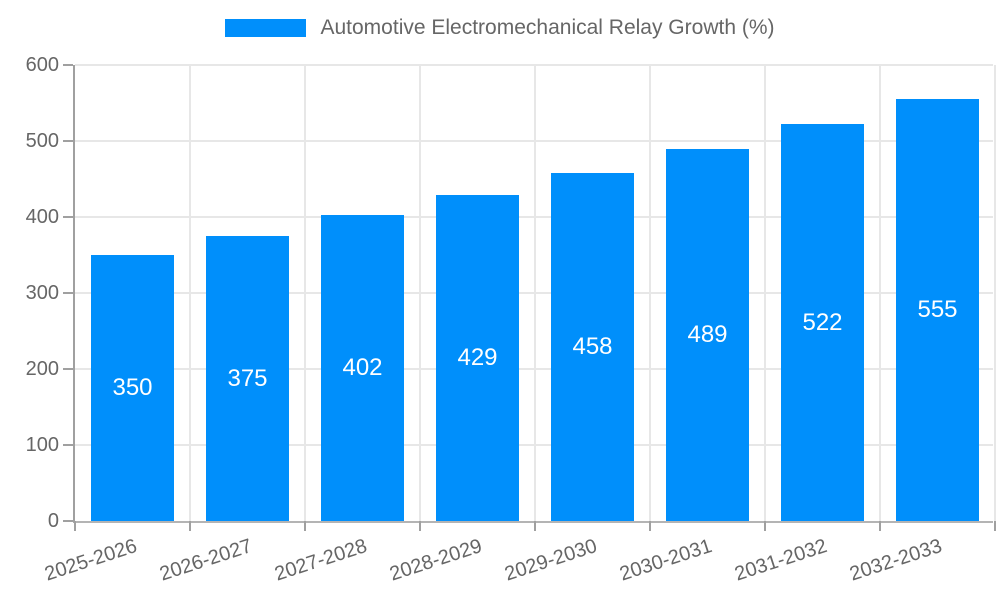 The width and height of the screenshot is (1000, 600). I want to click on y-axis-label: 0, so click(53, 521).